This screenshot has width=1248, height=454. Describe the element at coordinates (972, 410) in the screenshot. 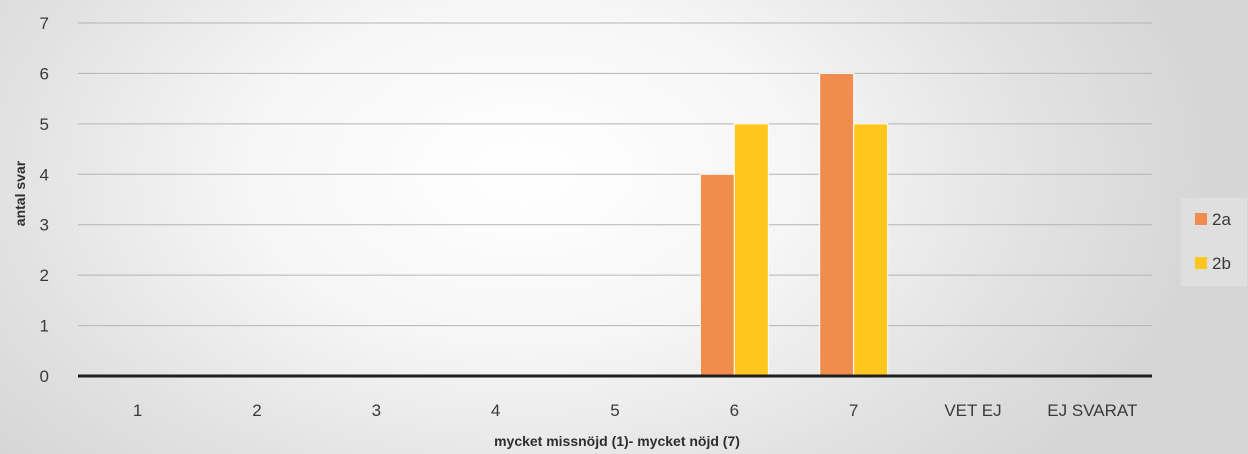

I see `x-tick-label: VET EJ` at that location.